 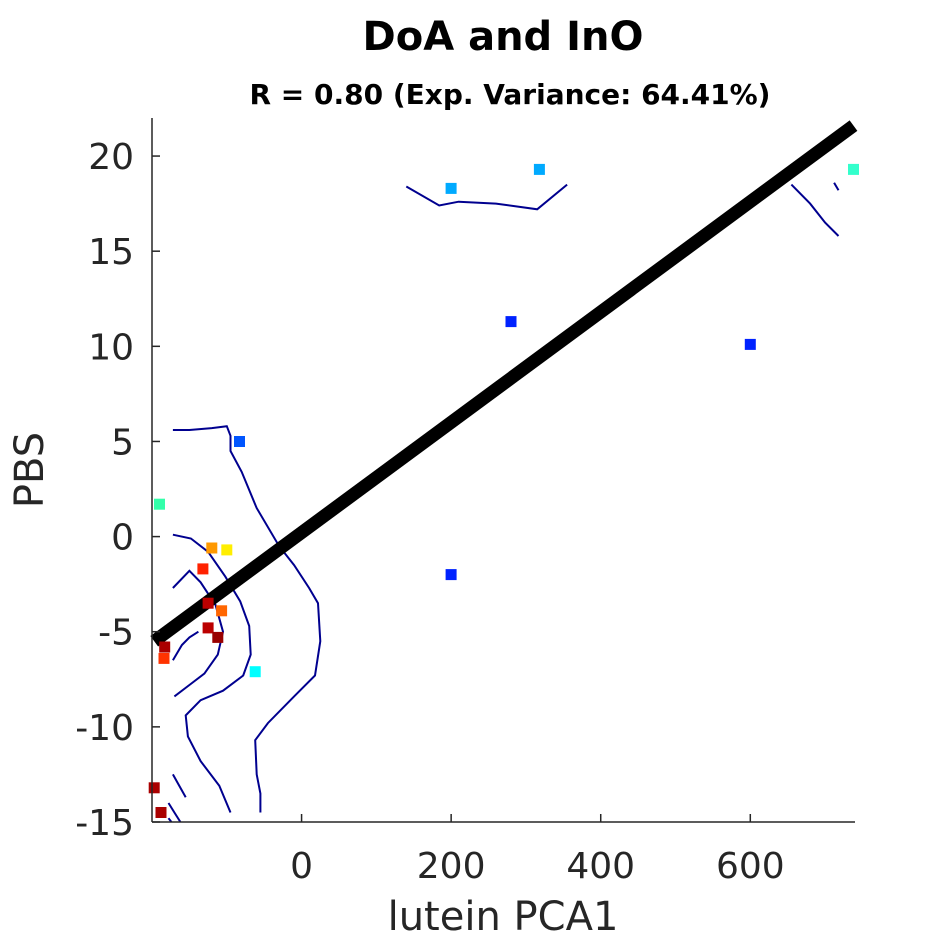 What do you see at coordinates (600, 866) in the screenshot?
I see `x-tick-label: 400` at bounding box center [600, 866].